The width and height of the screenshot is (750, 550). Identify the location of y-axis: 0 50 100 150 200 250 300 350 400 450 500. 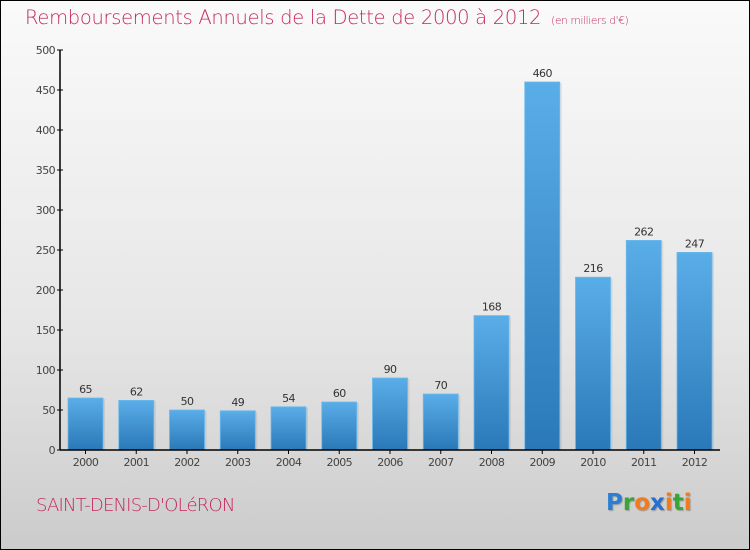
(49, 250).